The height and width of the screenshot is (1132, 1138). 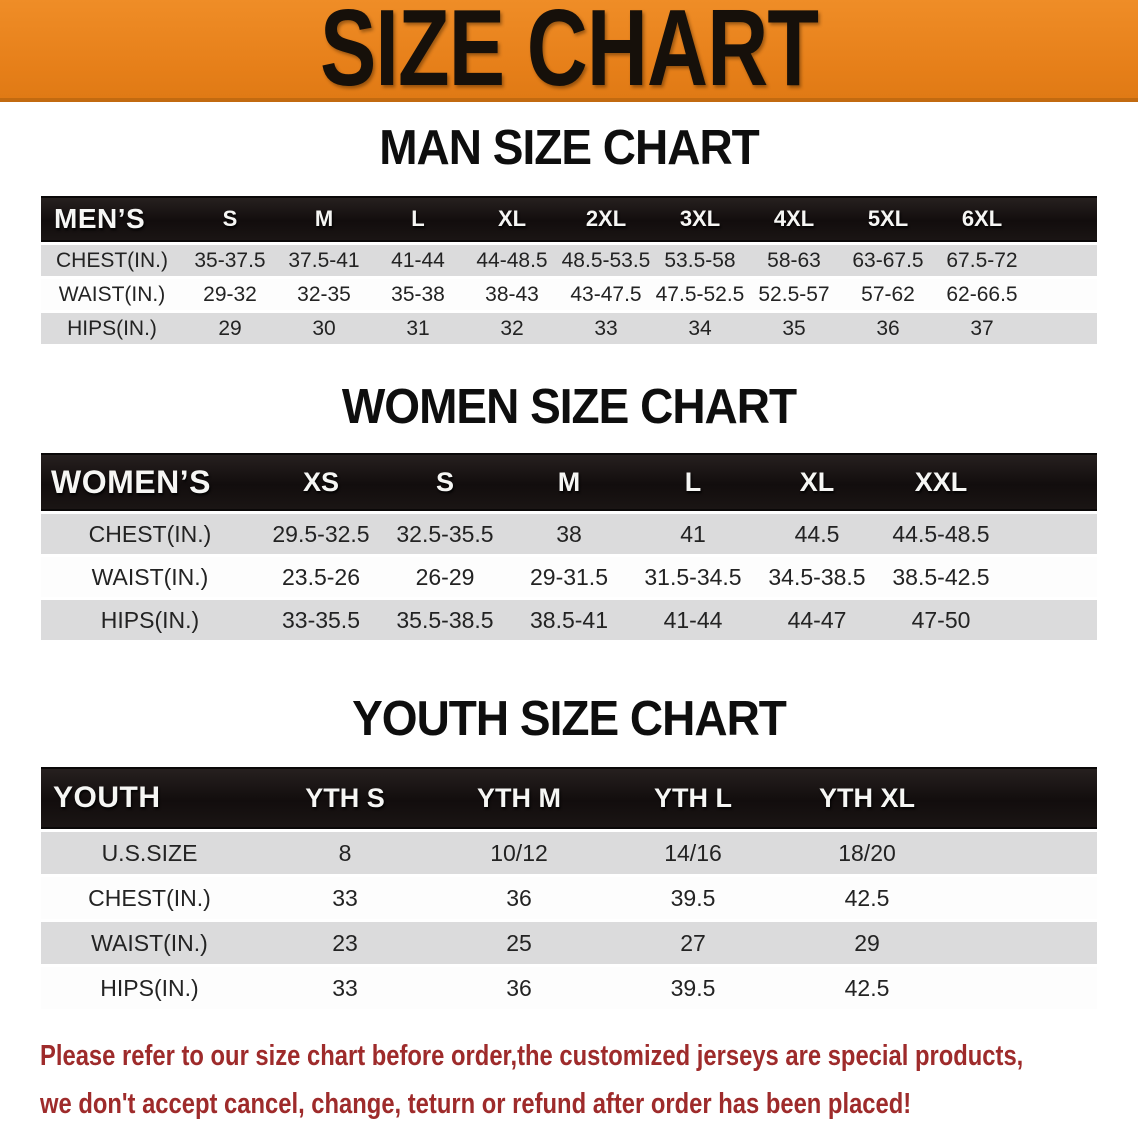 What do you see at coordinates (941, 534) in the screenshot?
I see `cell: 44.5-48.5` at bounding box center [941, 534].